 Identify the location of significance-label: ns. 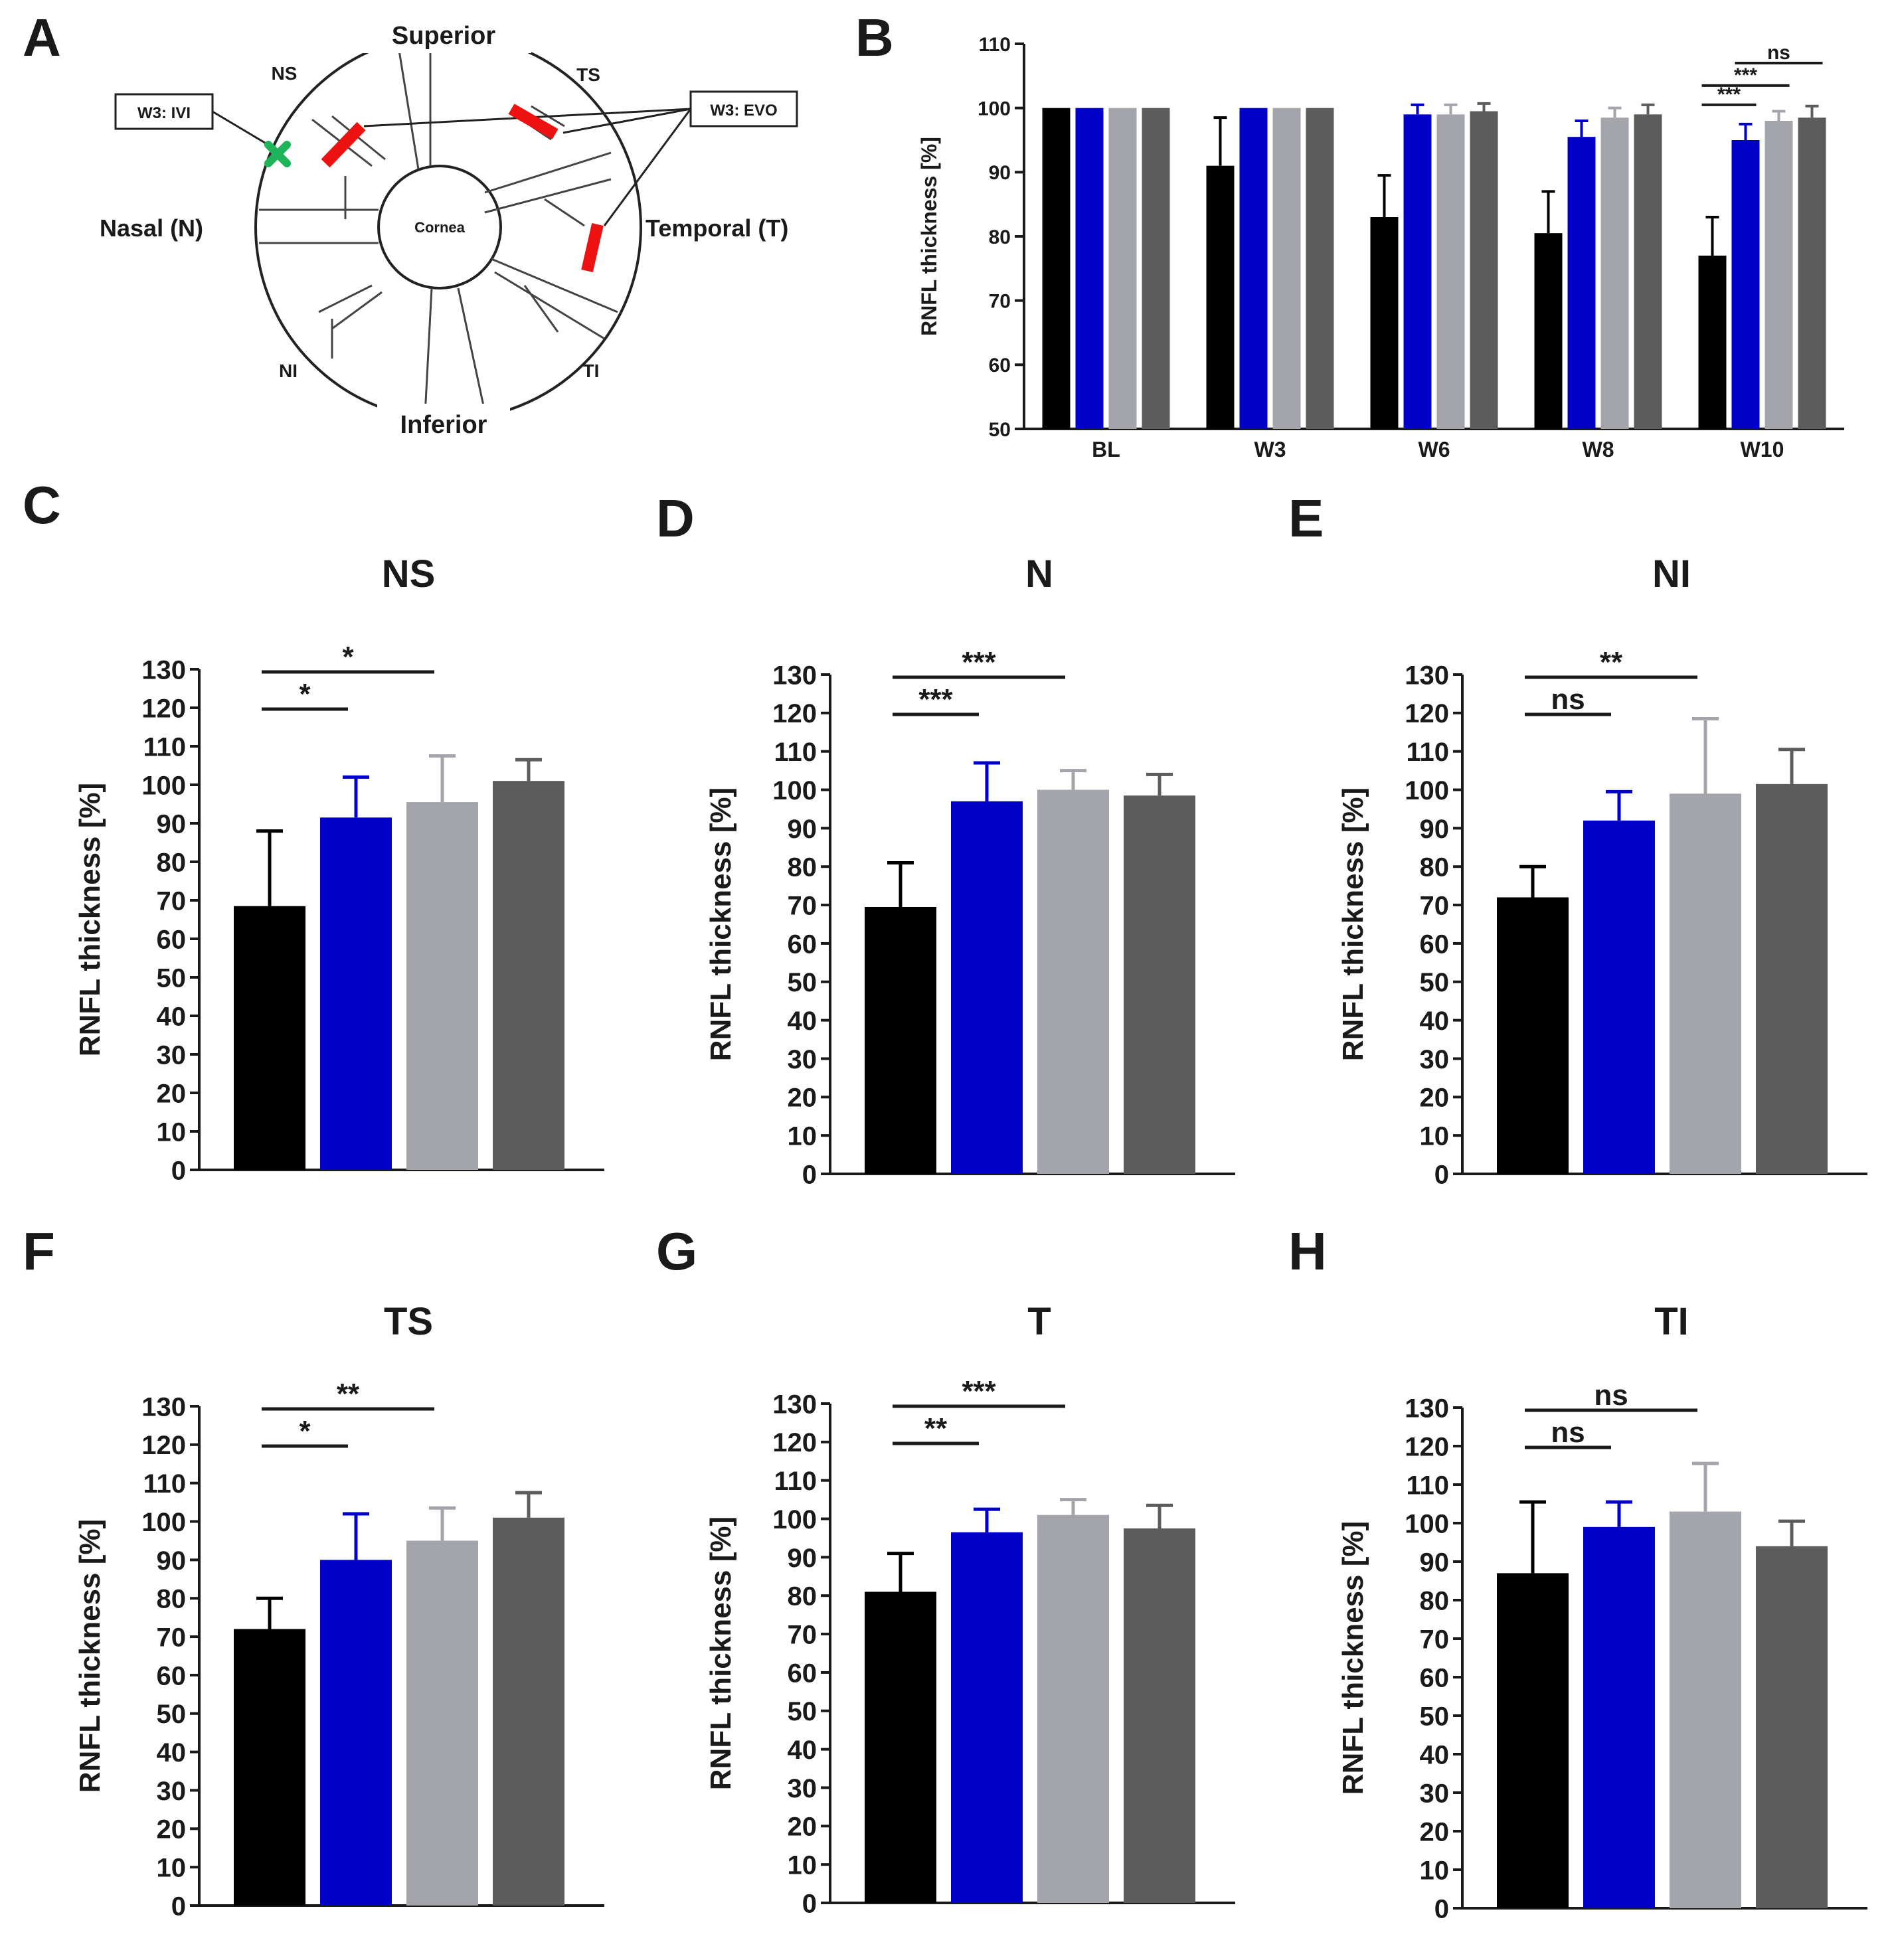
(1568, 699).